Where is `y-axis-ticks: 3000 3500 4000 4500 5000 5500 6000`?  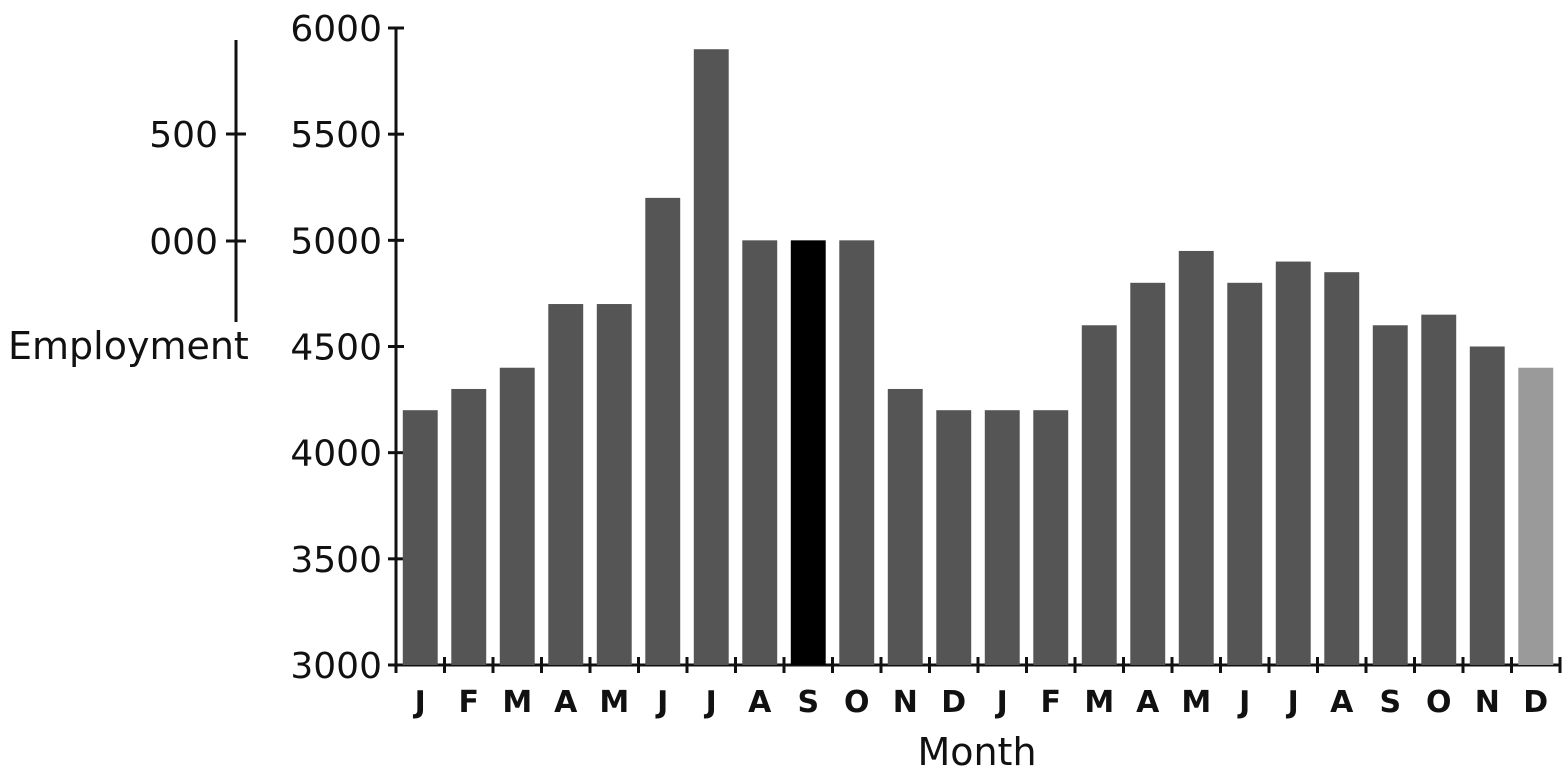
y-axis-ticks: 3000 3500 4000 4500 5000 5500 6000 is located at coordinates (347, 348).